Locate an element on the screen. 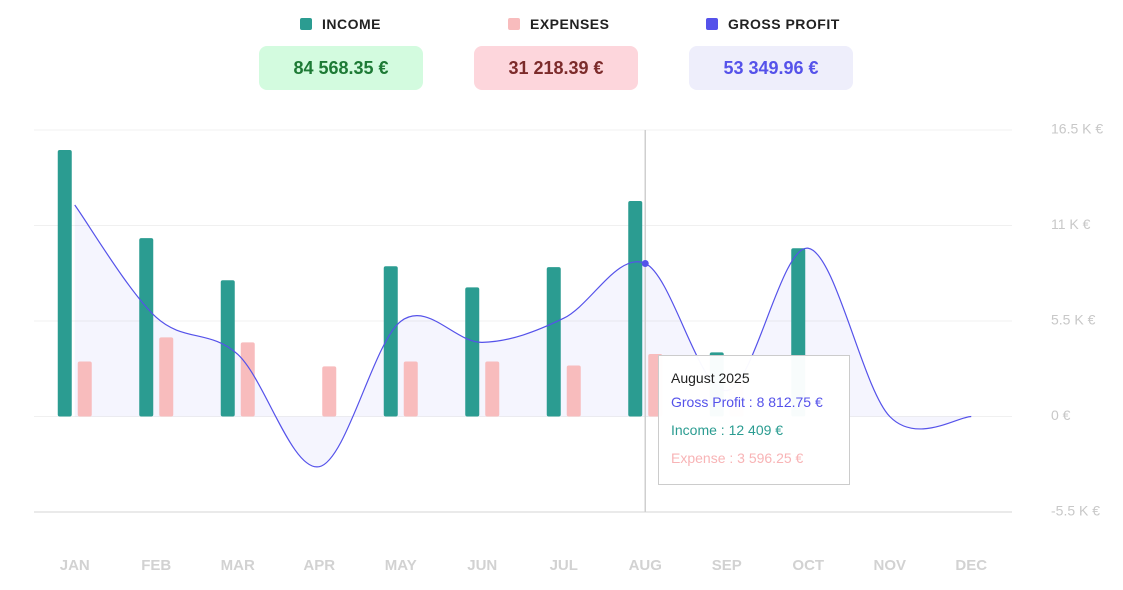  y-tick-label: -5.5 K € is located at coordinates (1075, 511).